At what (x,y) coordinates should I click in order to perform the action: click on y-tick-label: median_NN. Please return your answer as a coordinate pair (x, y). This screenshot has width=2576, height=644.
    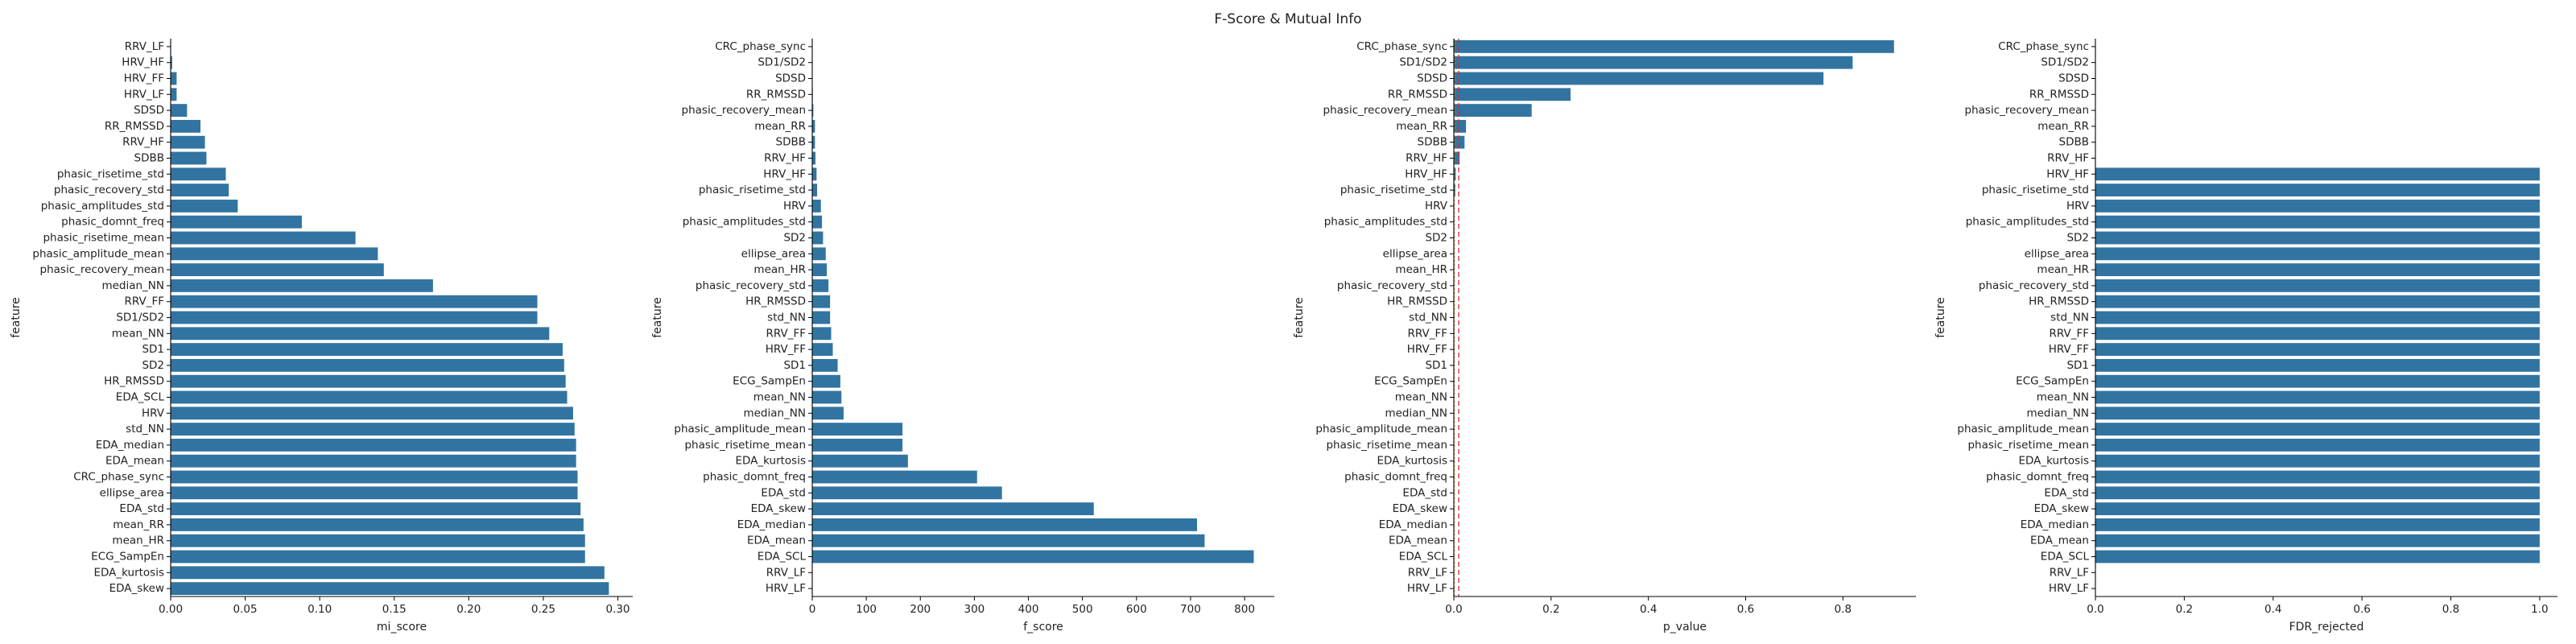
    Looking at the image, I should click on (774, 413).